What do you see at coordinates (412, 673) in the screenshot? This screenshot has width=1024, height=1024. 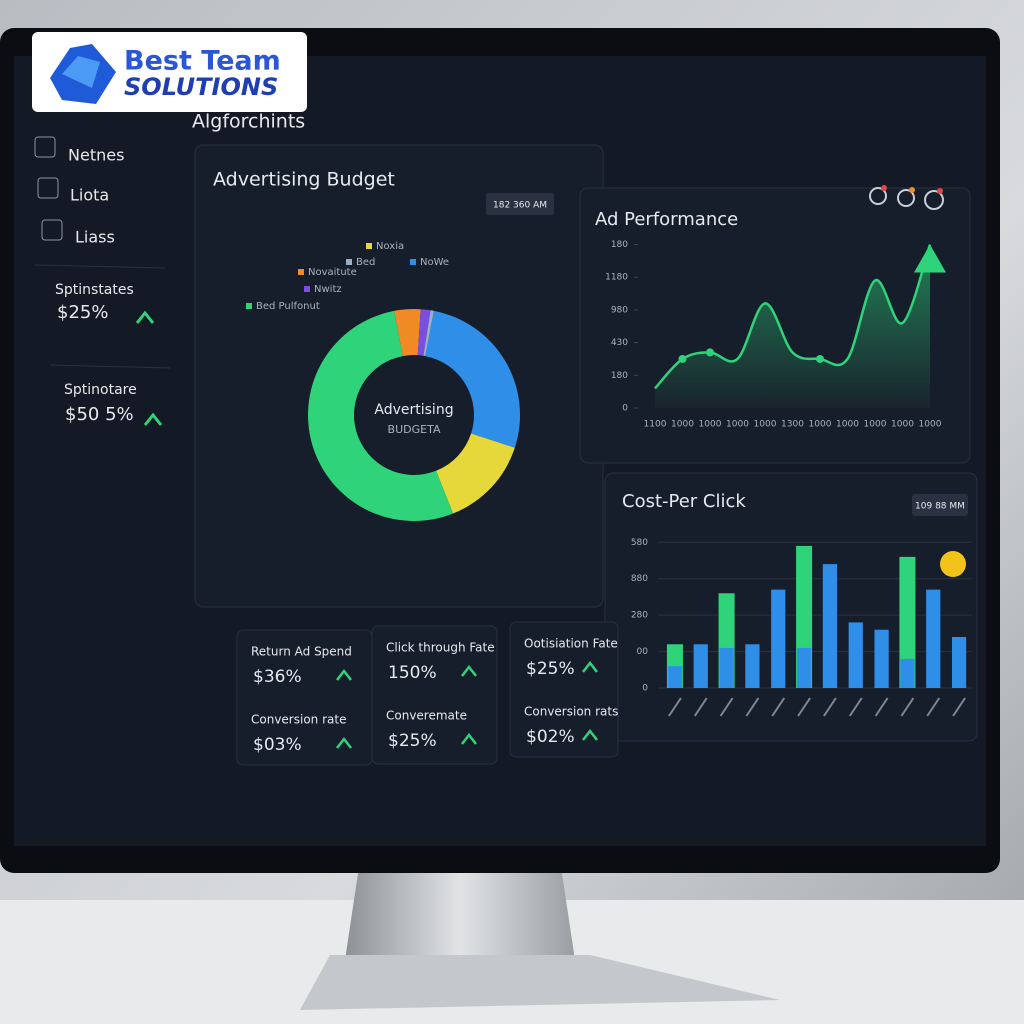 I see `kpi-value: 150%` at bounding box center [412, 673].